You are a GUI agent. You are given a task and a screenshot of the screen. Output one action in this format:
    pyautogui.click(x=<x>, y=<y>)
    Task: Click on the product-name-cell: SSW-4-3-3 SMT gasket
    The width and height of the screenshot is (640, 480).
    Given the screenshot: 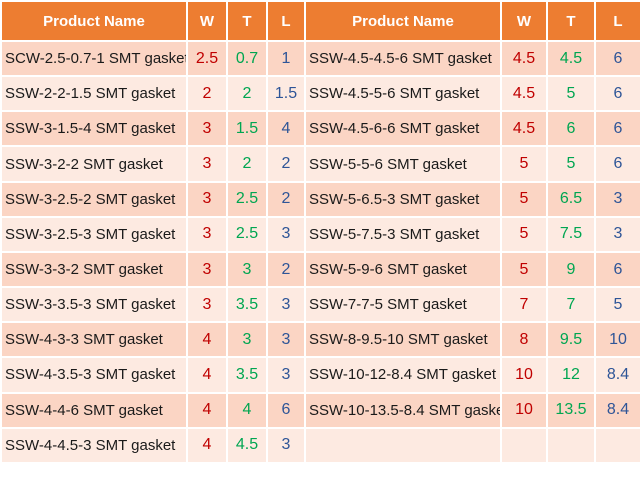 What is the action you would take?
    pyautogui.click(x=94, y=340)
    